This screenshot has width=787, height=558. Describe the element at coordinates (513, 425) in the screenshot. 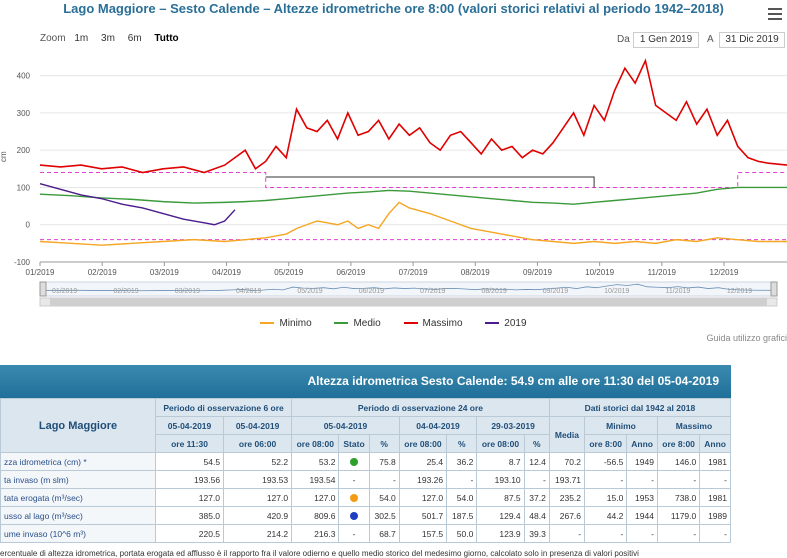

I see `date-header: 29-03-2019` at that location.